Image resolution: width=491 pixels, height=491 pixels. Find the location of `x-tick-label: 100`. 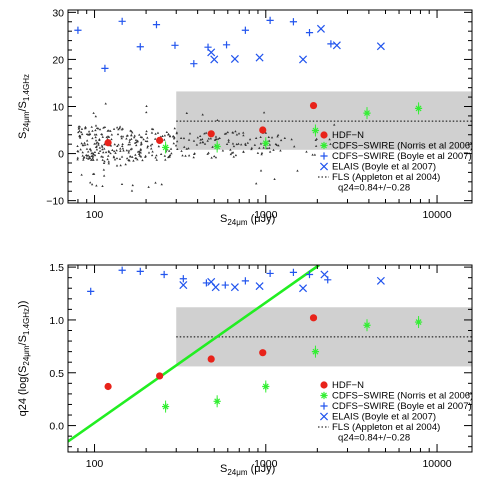

x-tick-label: 100 is located at coordinates (95, 215).